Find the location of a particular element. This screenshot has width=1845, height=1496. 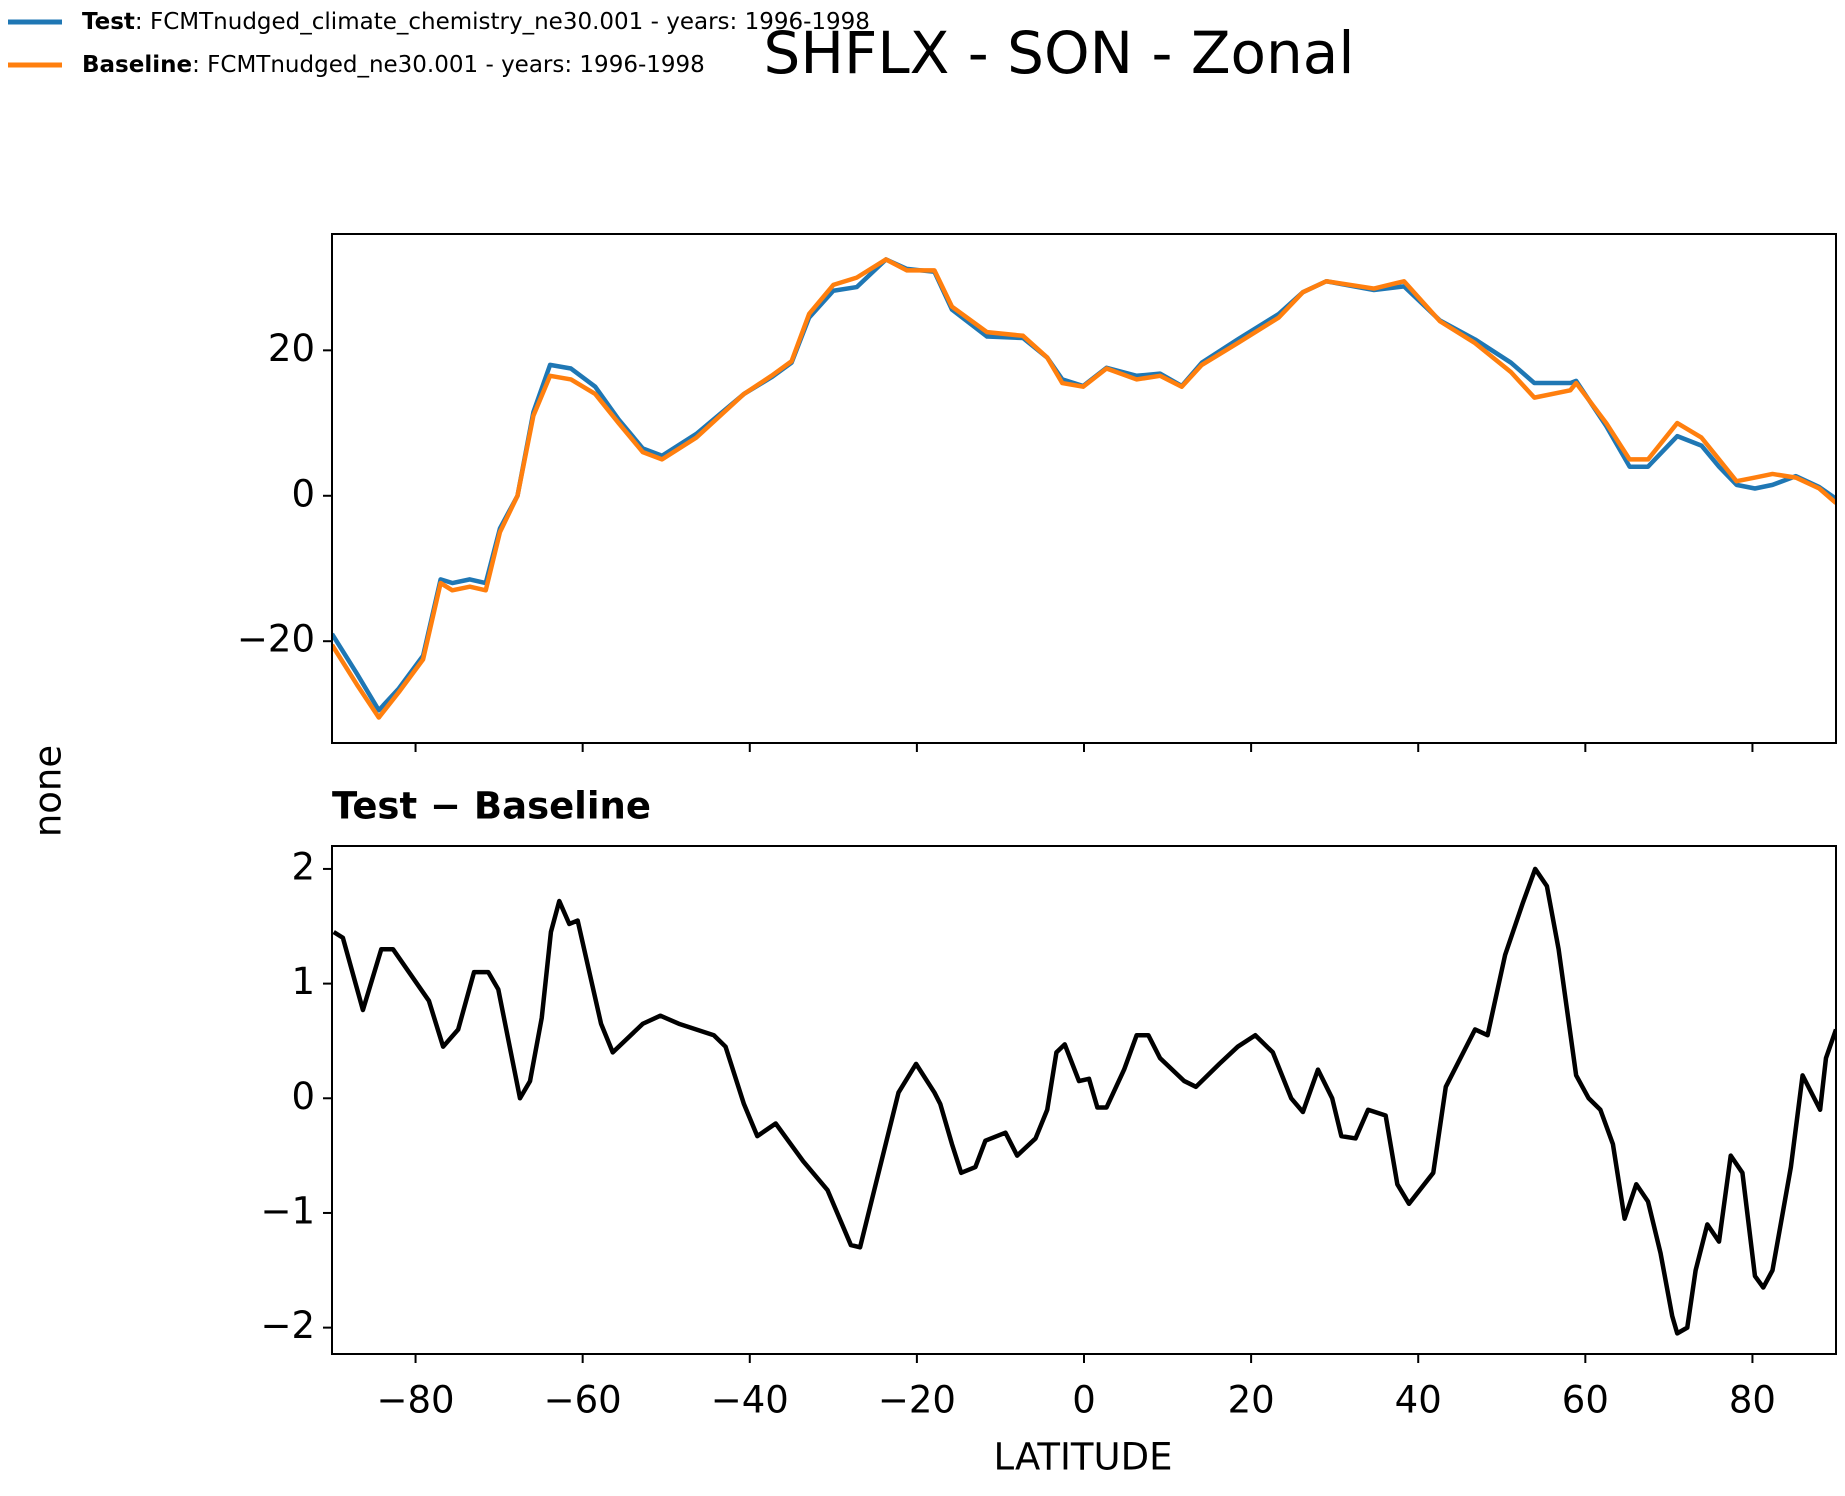

x-axis-label: LATITUDE is located at coordinates (1083, 1457).